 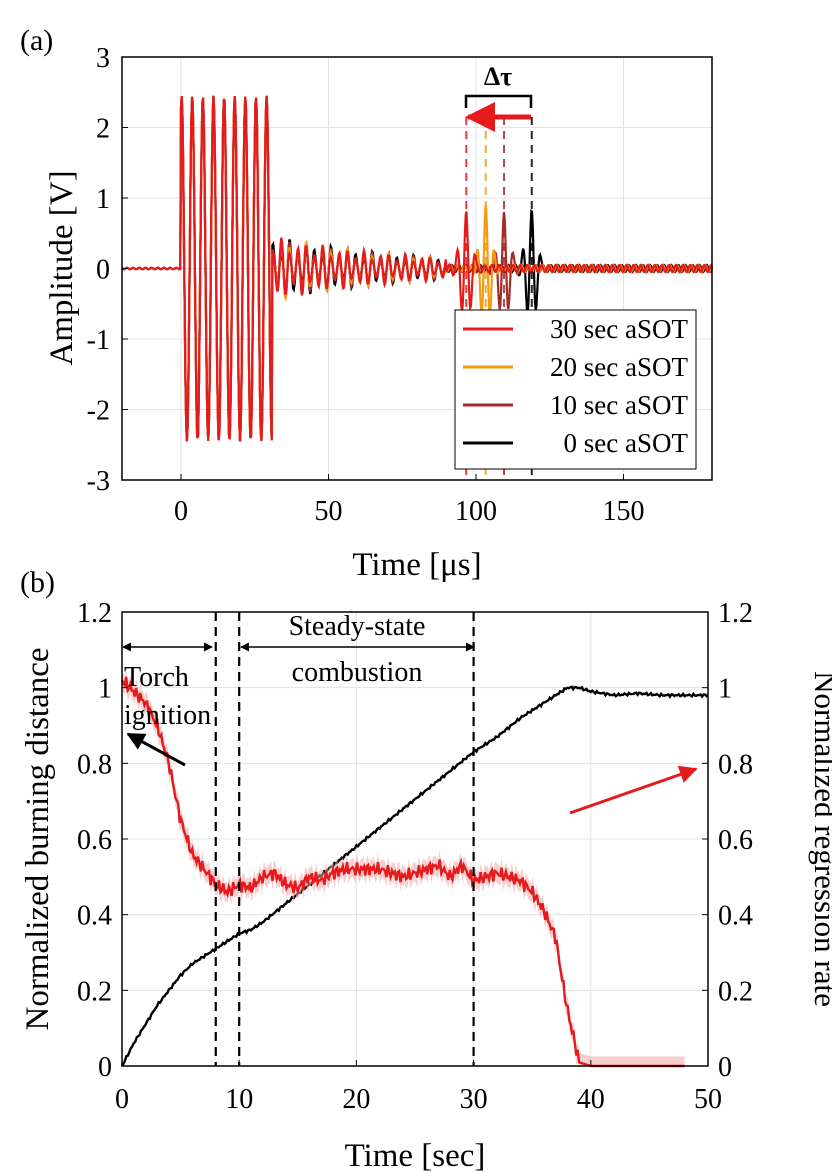 I want to click on panel-b-ylabel: Normalized burning distance, so click(x=38, y=838).